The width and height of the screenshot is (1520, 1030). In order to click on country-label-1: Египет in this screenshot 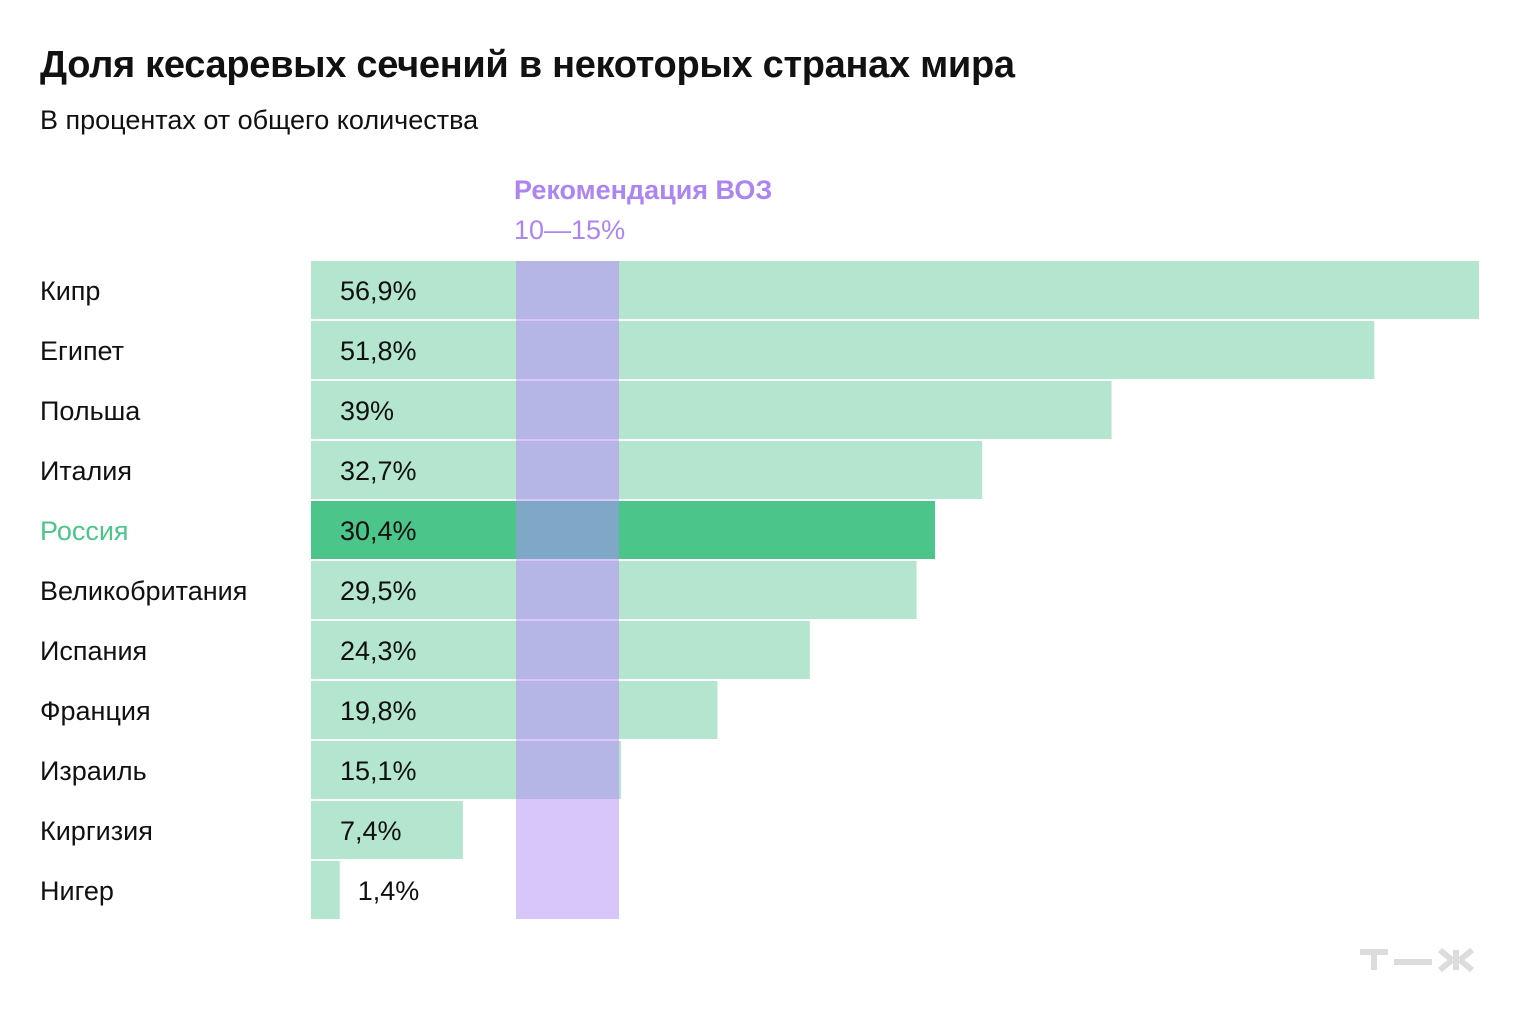, I will do `click(82, 351)`.